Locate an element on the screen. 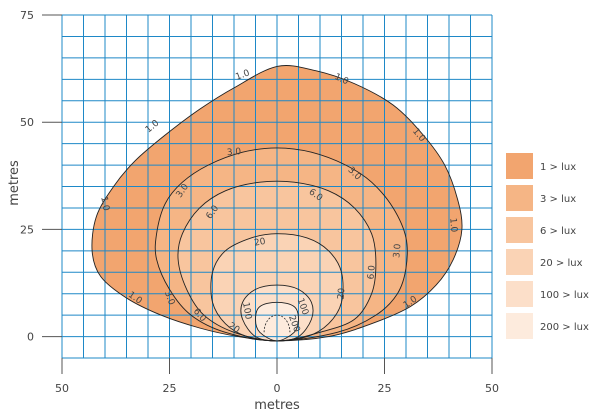 The height and width of the screenshot is (416, 596). y-axis-label: metres is located at coordinates (14, 183).